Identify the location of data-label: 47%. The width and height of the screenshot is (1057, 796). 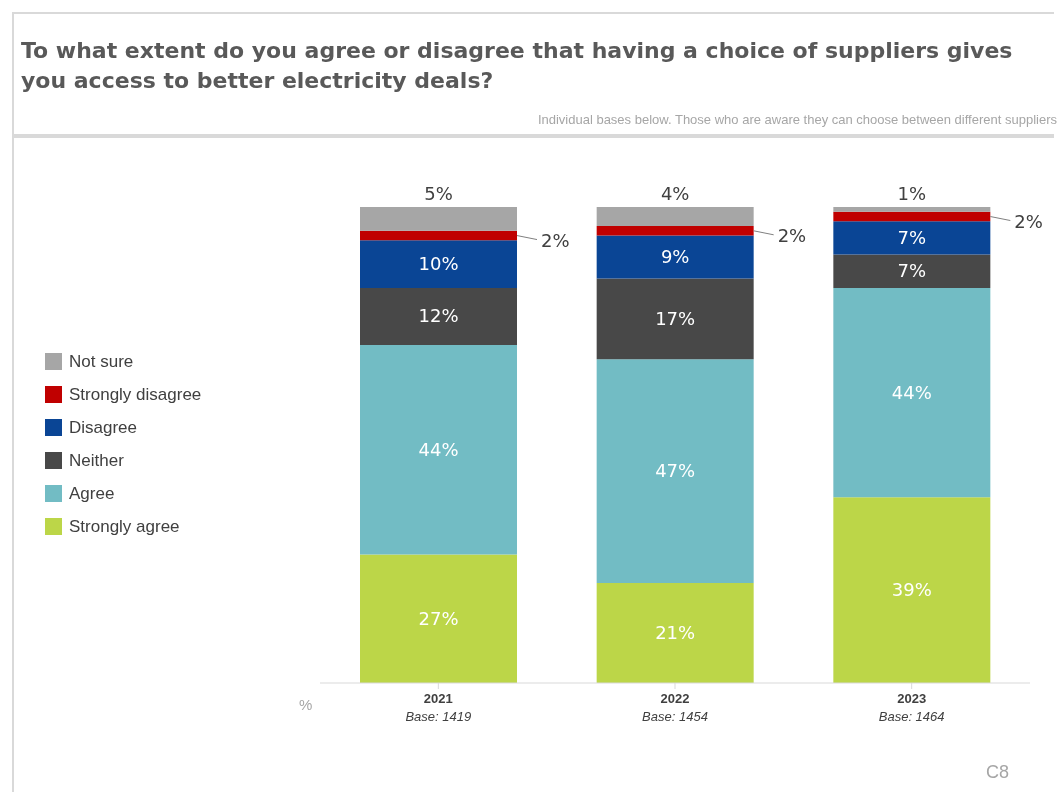
(675, 471).